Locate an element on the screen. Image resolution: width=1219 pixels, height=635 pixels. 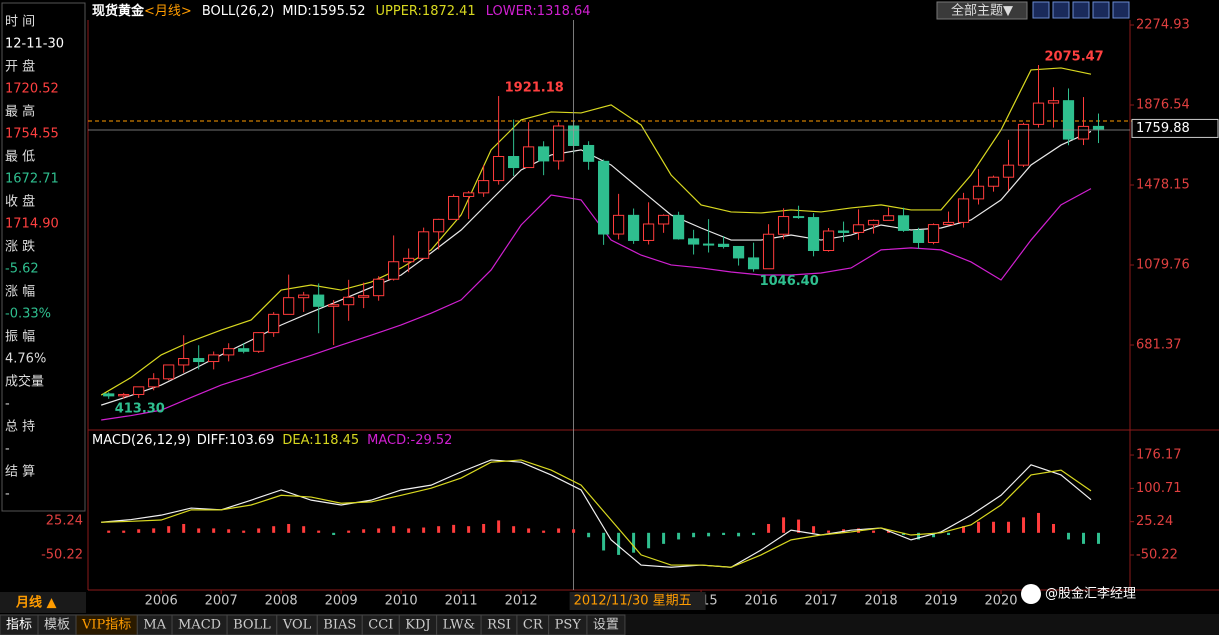
period-button-label: 月线 ▲ is located at coordinates (36, 603).